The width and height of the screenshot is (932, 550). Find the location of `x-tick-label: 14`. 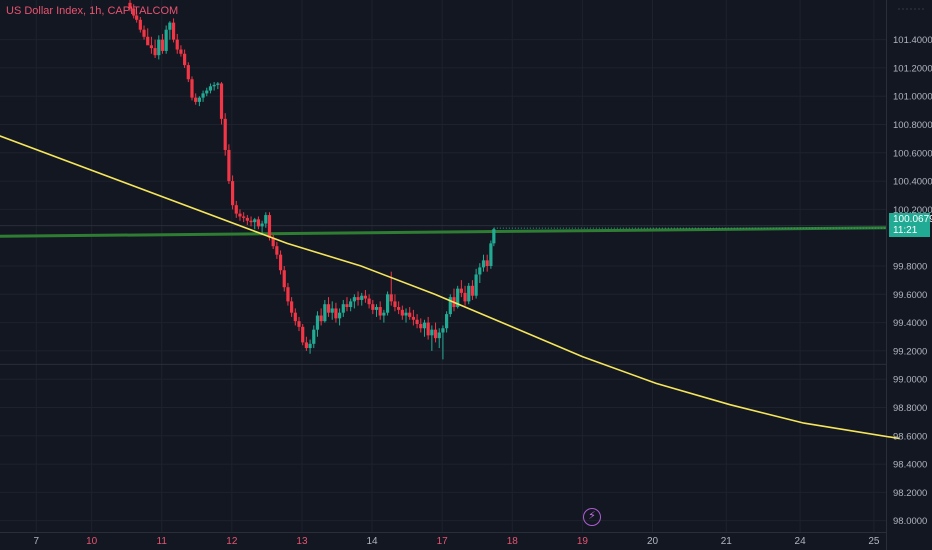

x-tick-label: 14 is located at coordinates (373, 541).